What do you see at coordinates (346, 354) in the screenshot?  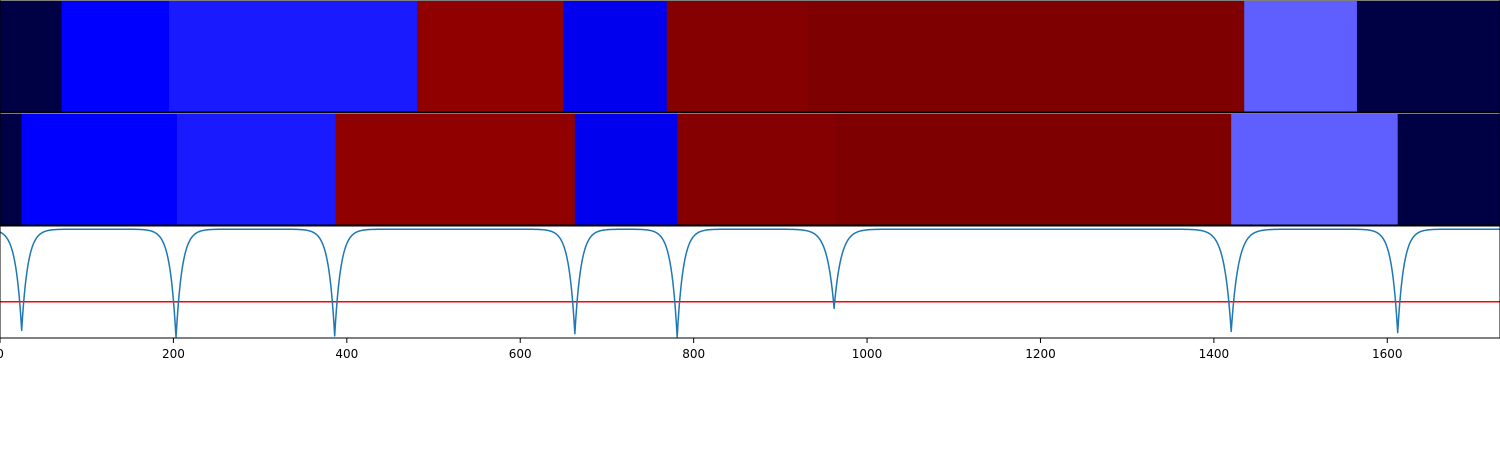 I see `x-tick-label-2: 400` at bounding box center [346, 354].